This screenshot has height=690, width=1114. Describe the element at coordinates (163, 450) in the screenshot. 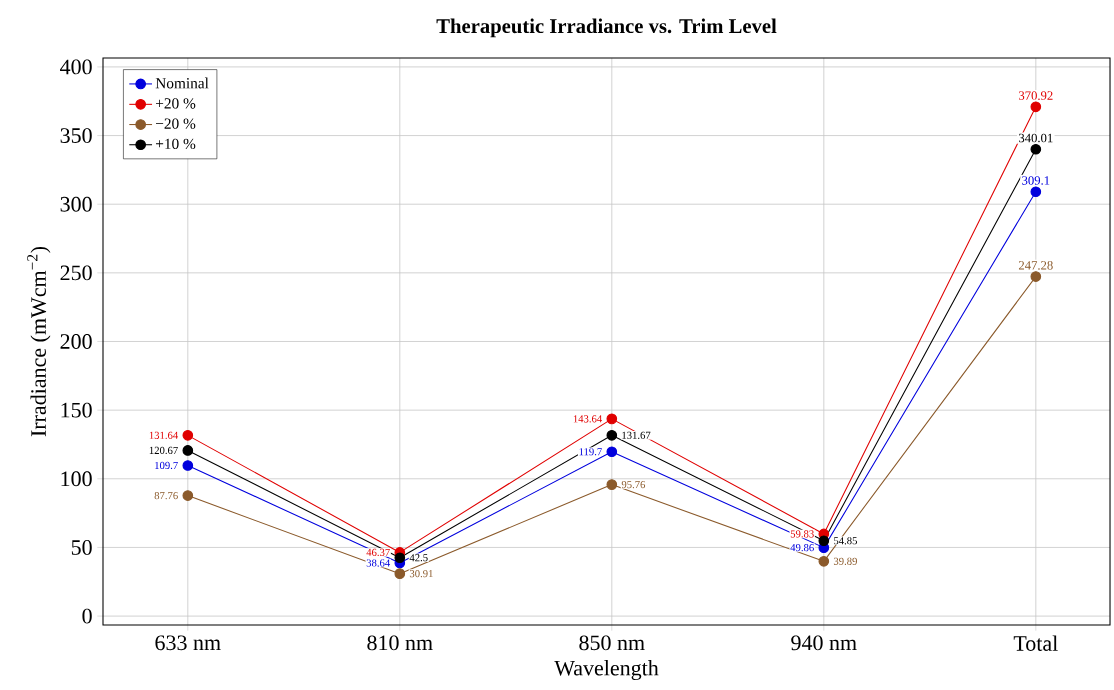

I see `data-label: 120.67` at that location.